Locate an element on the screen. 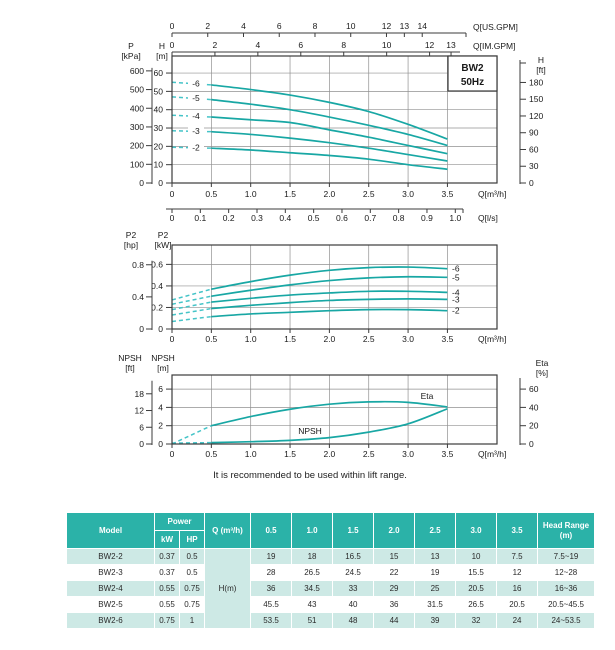  ls-tick-label: 1.0 is located at coordinates (455, 218).